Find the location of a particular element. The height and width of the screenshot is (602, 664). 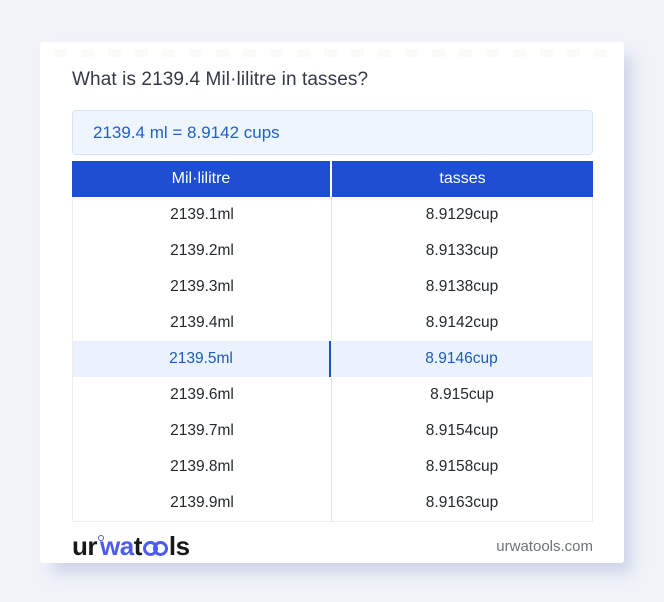

logo-text-wa: wa is located at coordinates (117, 546).